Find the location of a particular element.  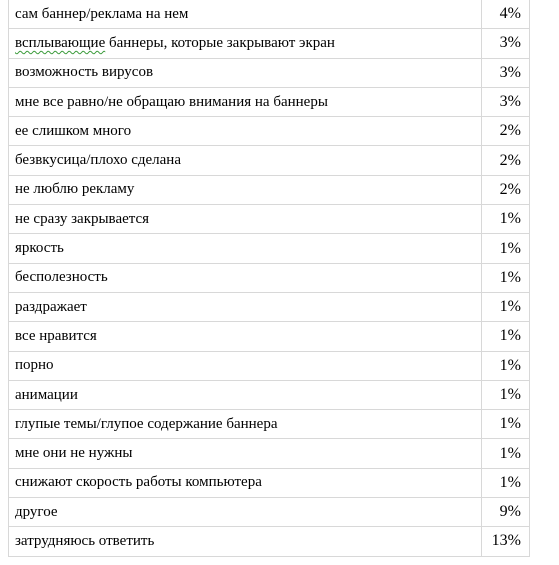

percent-cell: 9% is located at coordinates (505, 512).